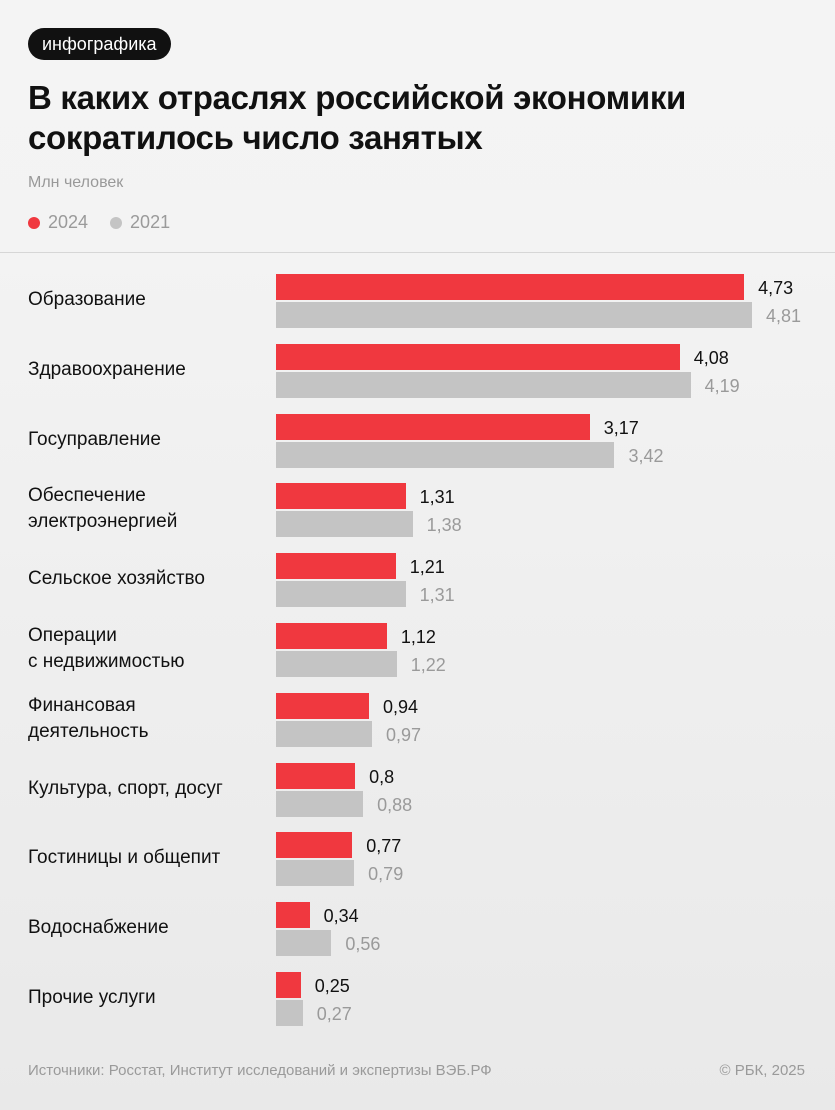  What do you see at coordinates (334, 1014) in the screenshot?
I see `value-label-2021: 0,27` at bounding box center [334, 1014].